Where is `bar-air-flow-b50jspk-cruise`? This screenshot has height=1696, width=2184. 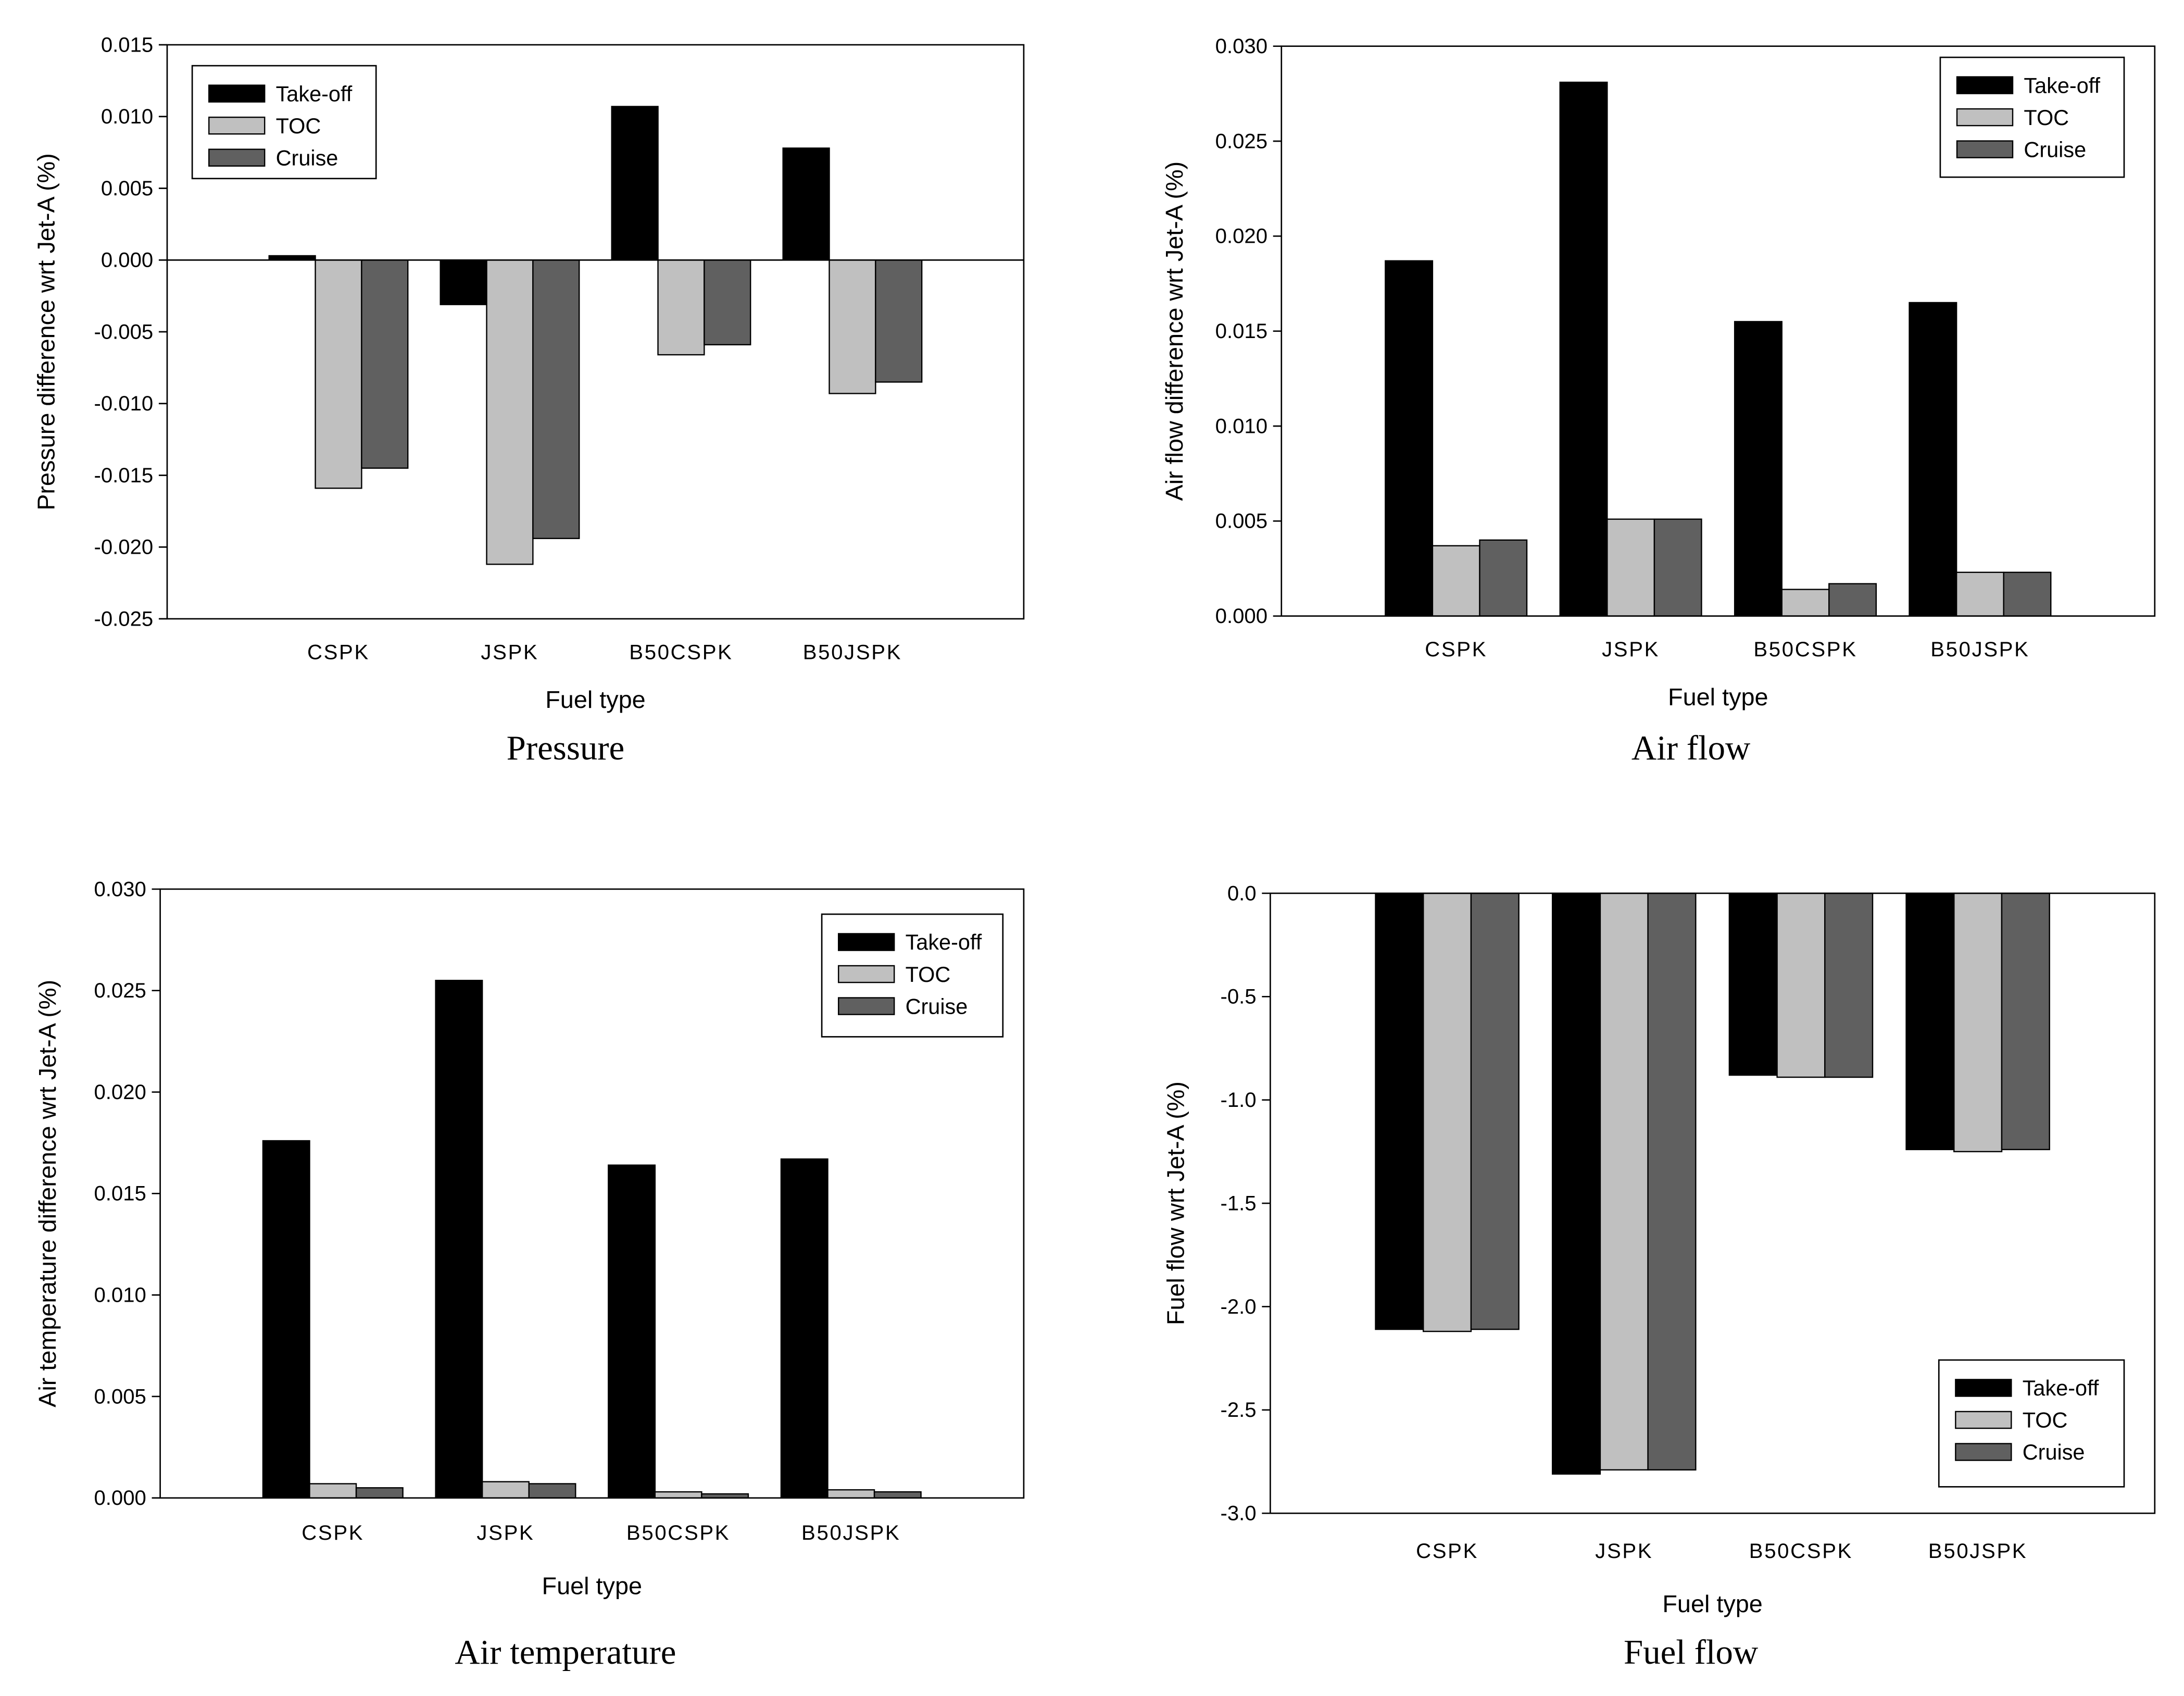
bar-air-flow-b50jspk-cruise is located at coordinates (2027, 594).